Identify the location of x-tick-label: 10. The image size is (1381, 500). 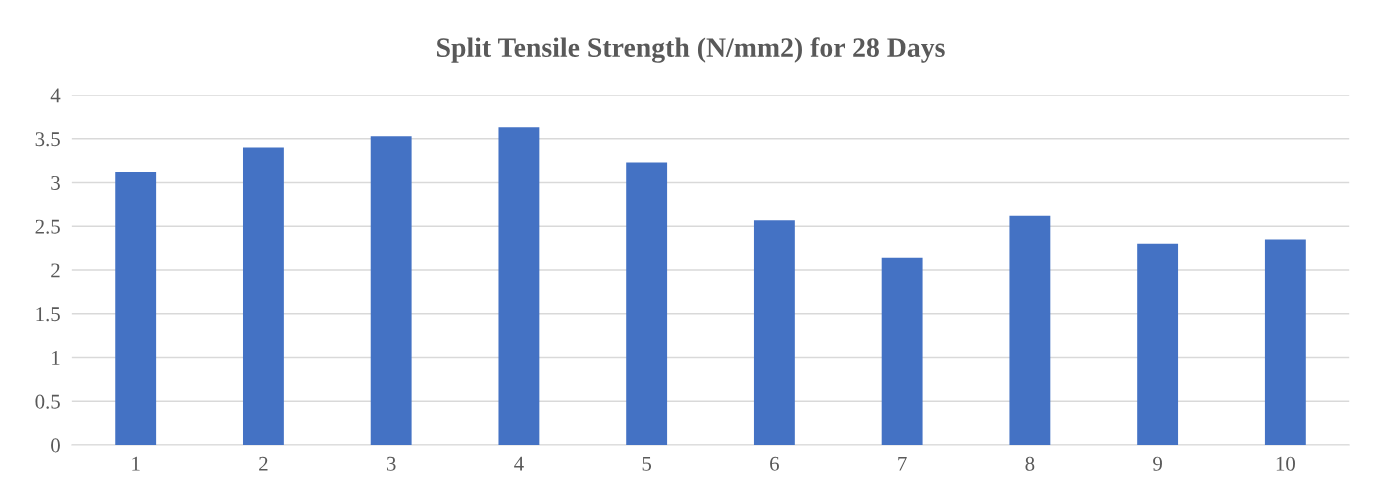
(1285, 463).